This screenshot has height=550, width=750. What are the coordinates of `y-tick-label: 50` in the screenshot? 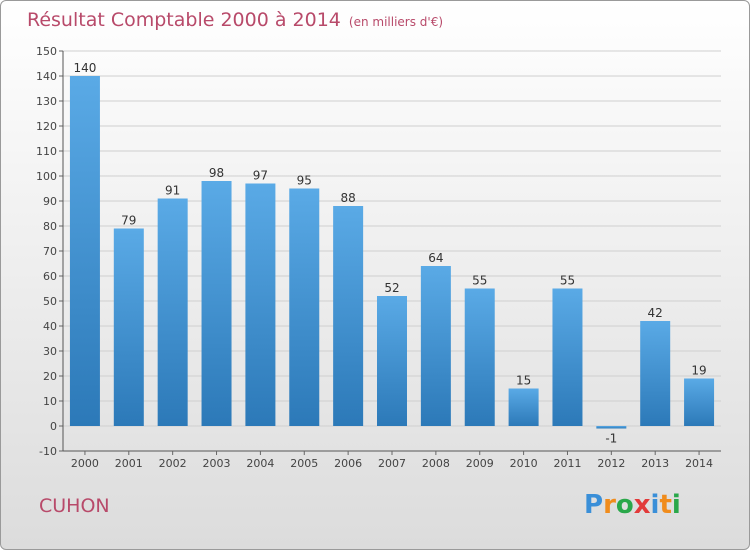 It's located at (50, 301).